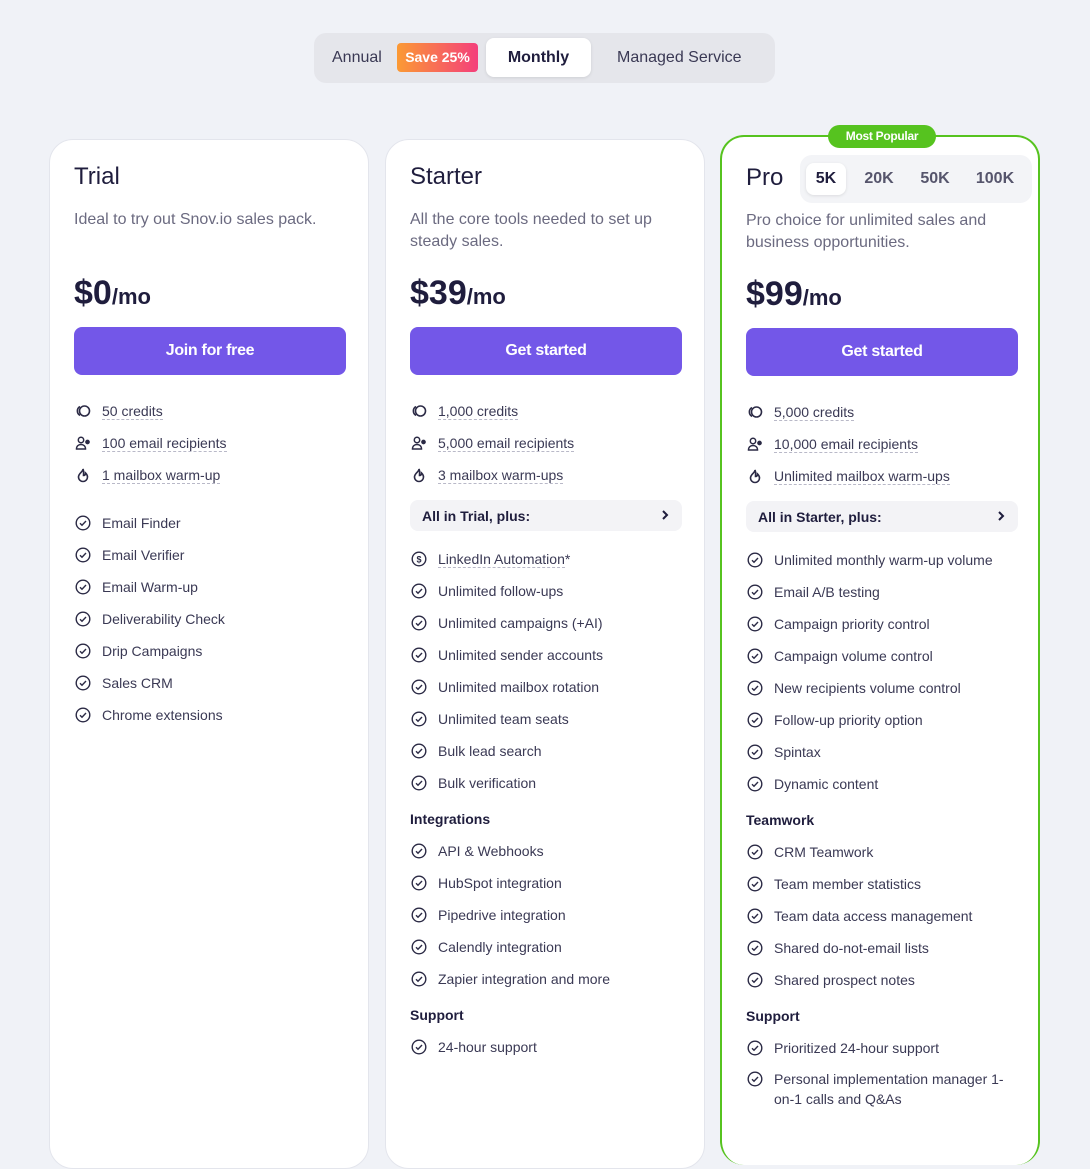 Image resolution: width=1090 pixels, height=1169 pixels. What do you see at coordinates (501, 475) in the screenshot?
I see `feature-label: 3 mailbox warm-ups` at bounding box center [501, 475].